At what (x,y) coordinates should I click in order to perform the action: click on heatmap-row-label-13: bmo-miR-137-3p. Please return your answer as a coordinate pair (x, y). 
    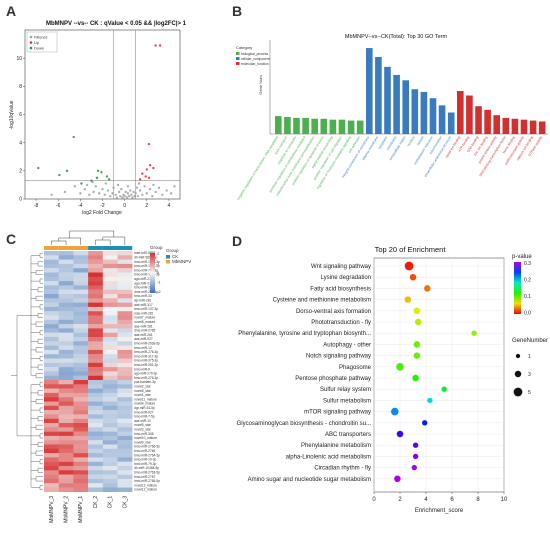
    Looking at the image, I should click on (146, 309).